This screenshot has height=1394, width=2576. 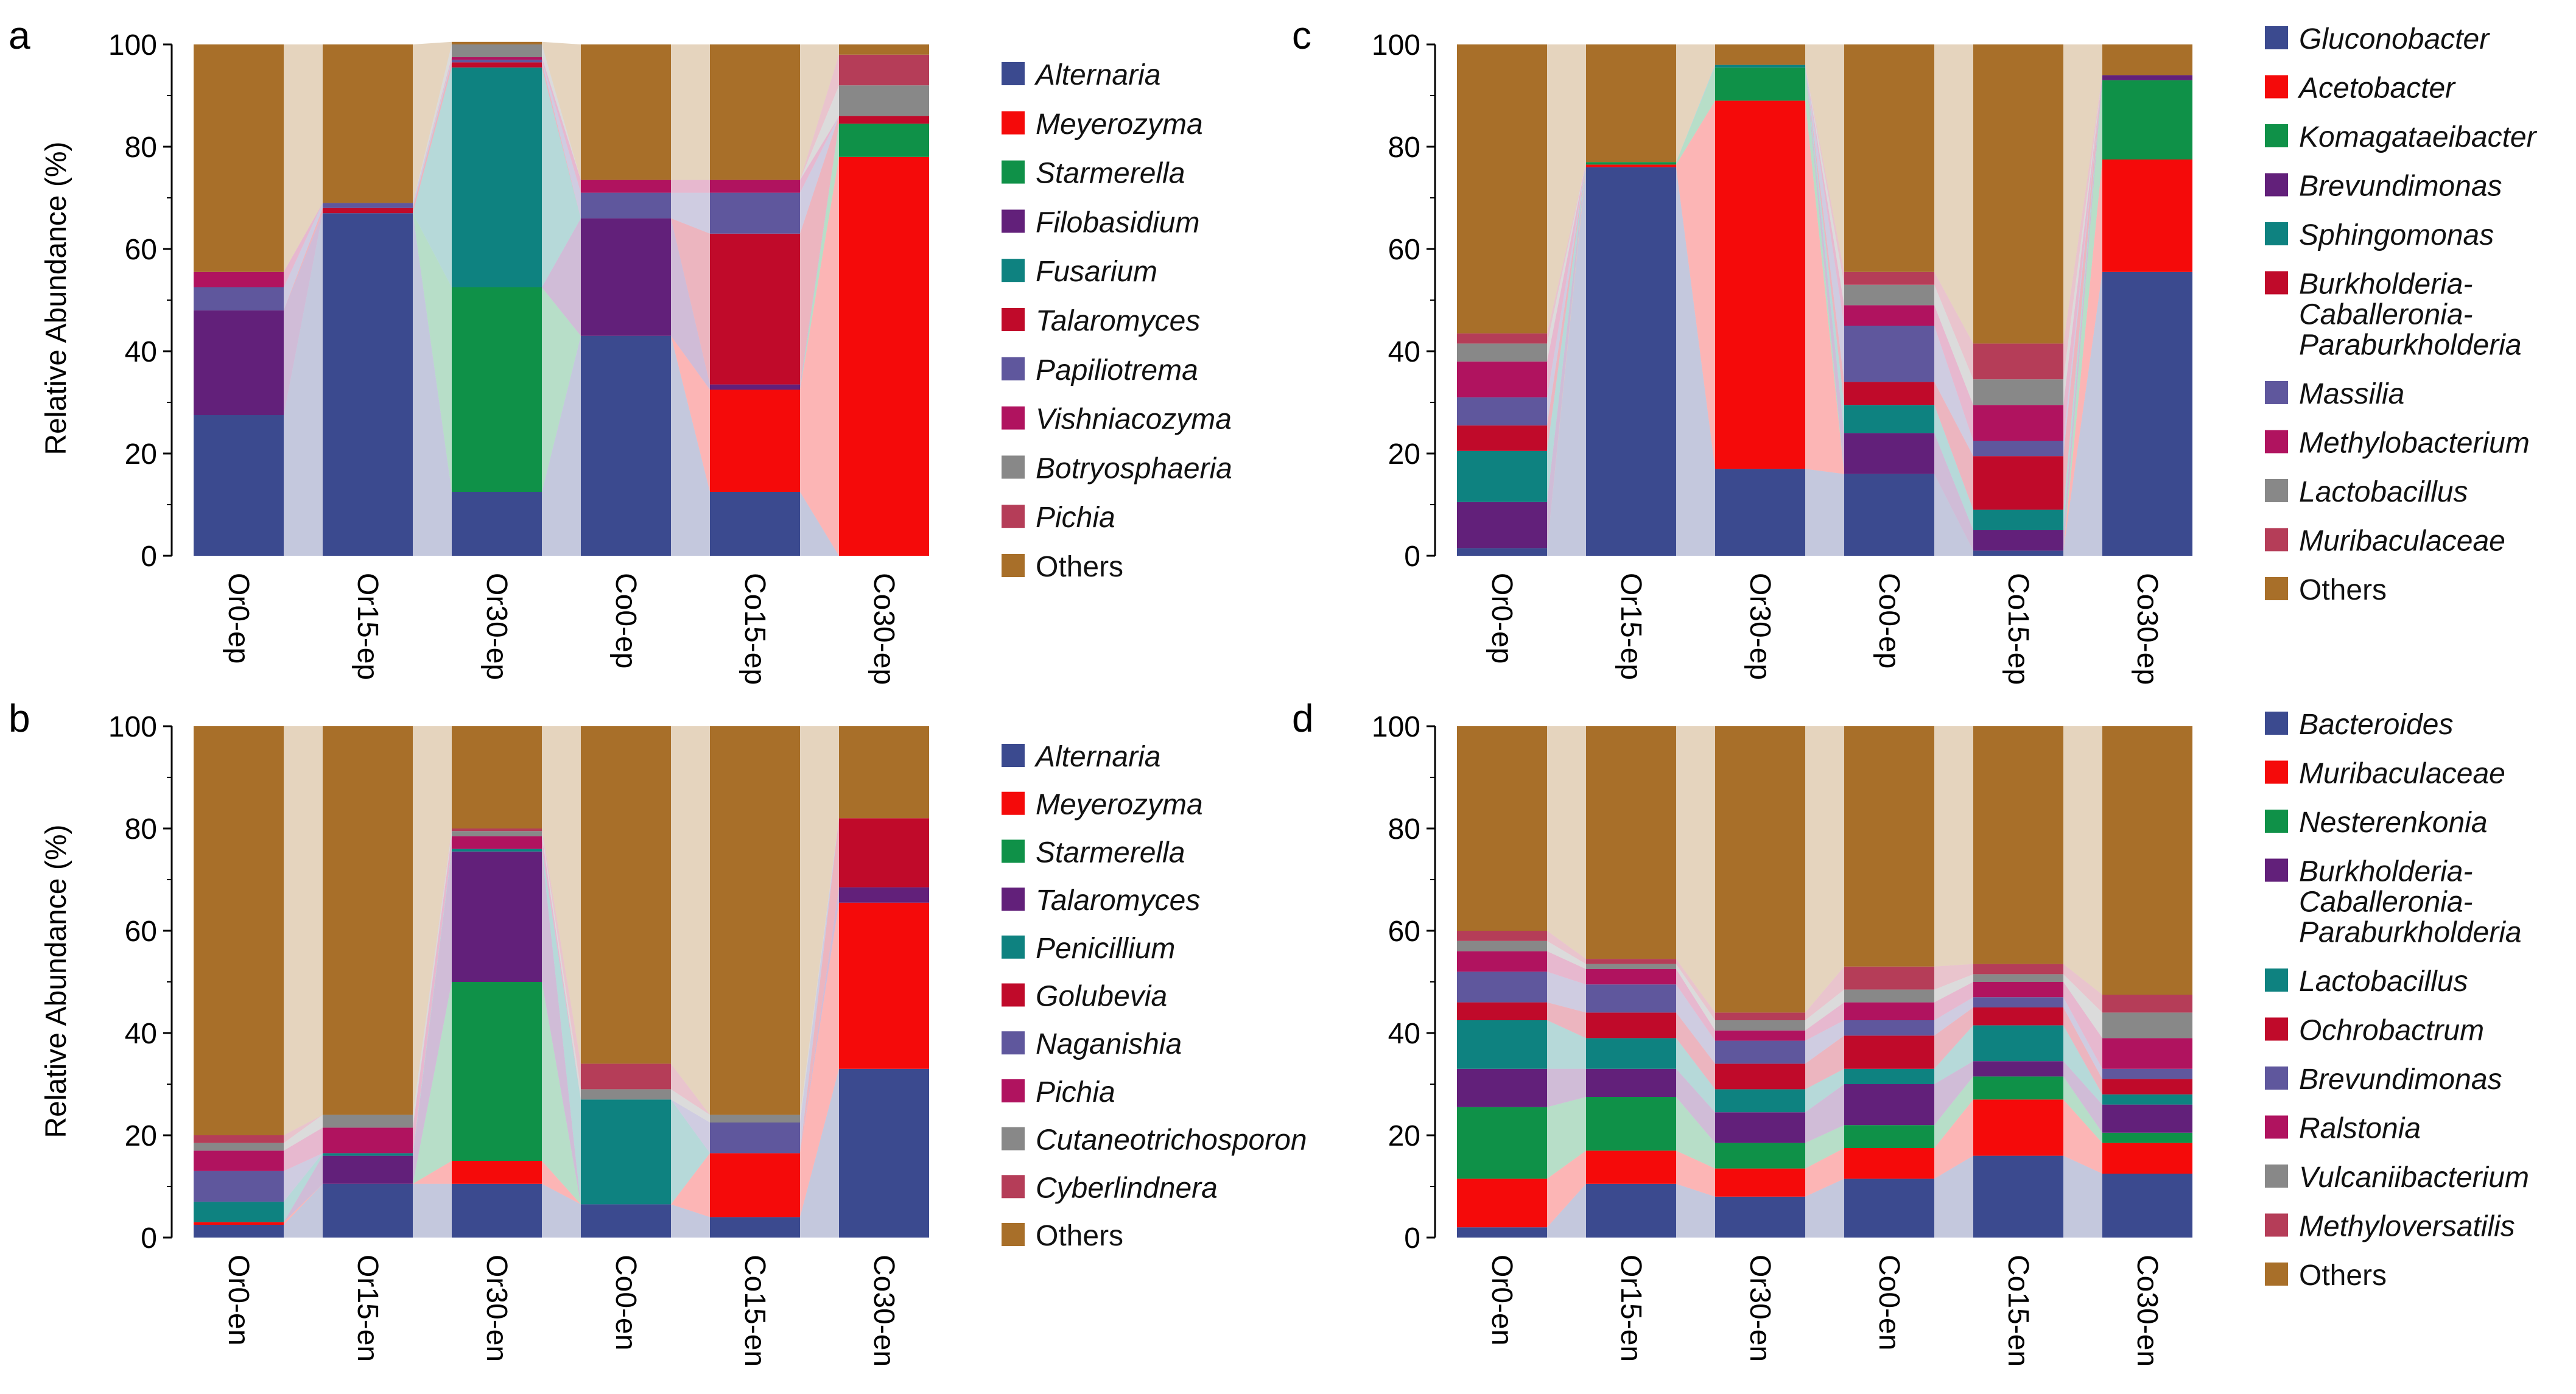 I want to click on legend-label-line: Meyerozyma, so click(x=1119, y=124).